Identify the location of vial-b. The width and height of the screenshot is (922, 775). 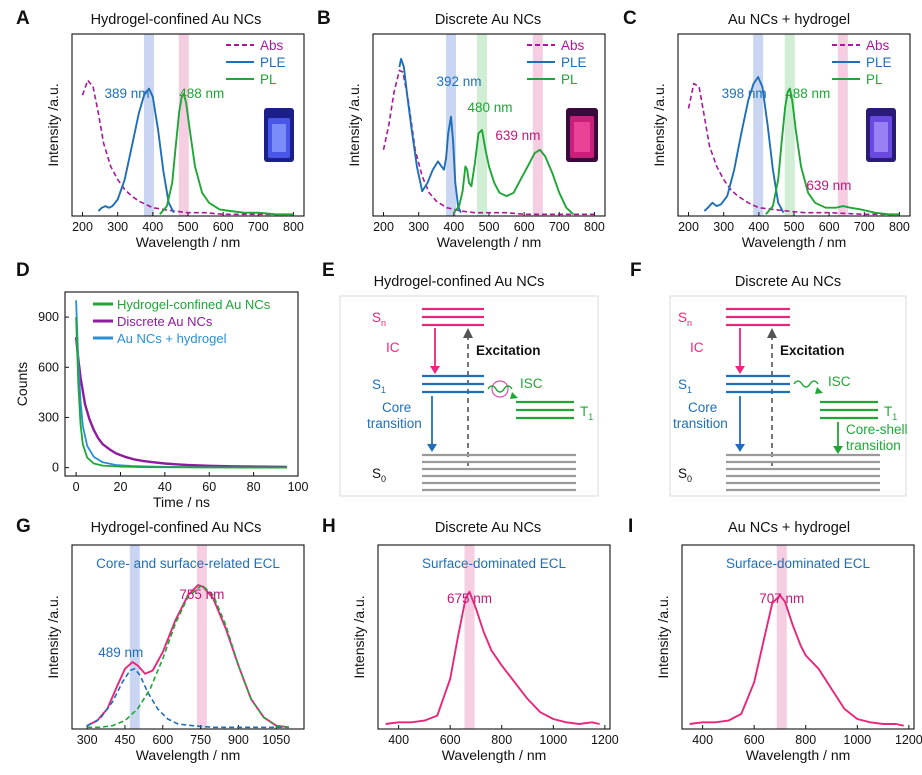
(582, 135).